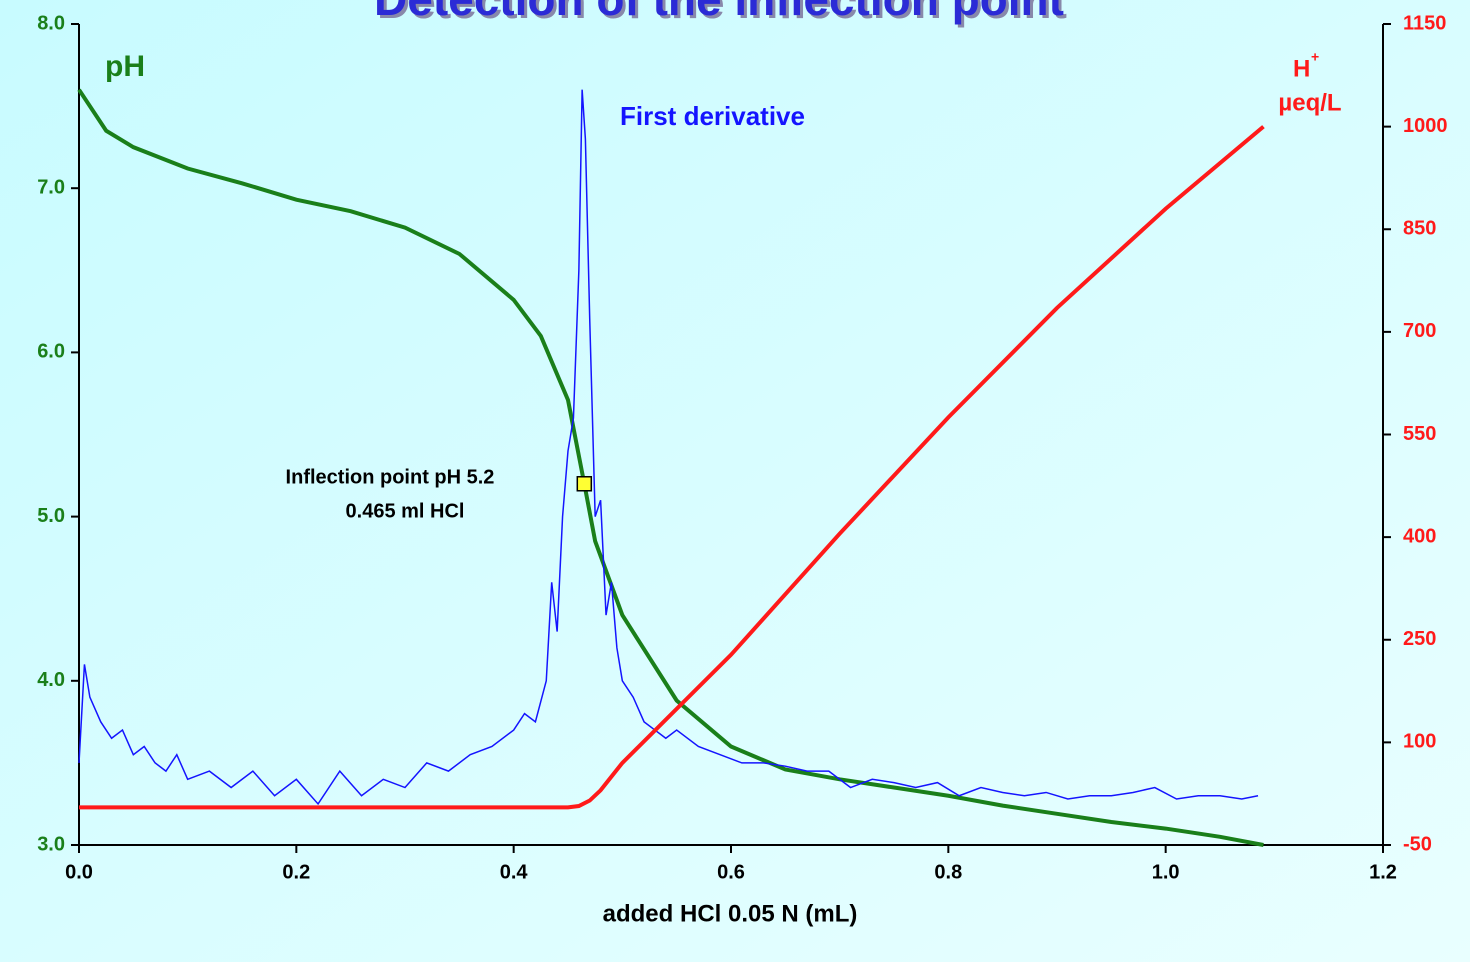 The height and width of the screenshot is (962, 1470). I want to click on x-tick-label: 0.2, so click(296, 872).